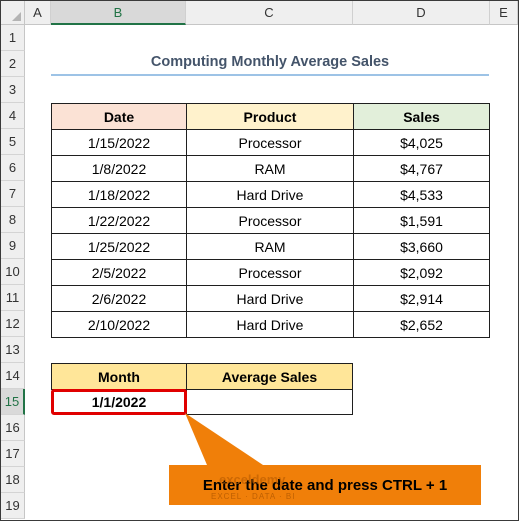 This screenshot has width=519, height=521. What do you see at coordinates (13, 350) in the screenshot?
I see `row-header-13: 13` at bounding box center [13, 350].